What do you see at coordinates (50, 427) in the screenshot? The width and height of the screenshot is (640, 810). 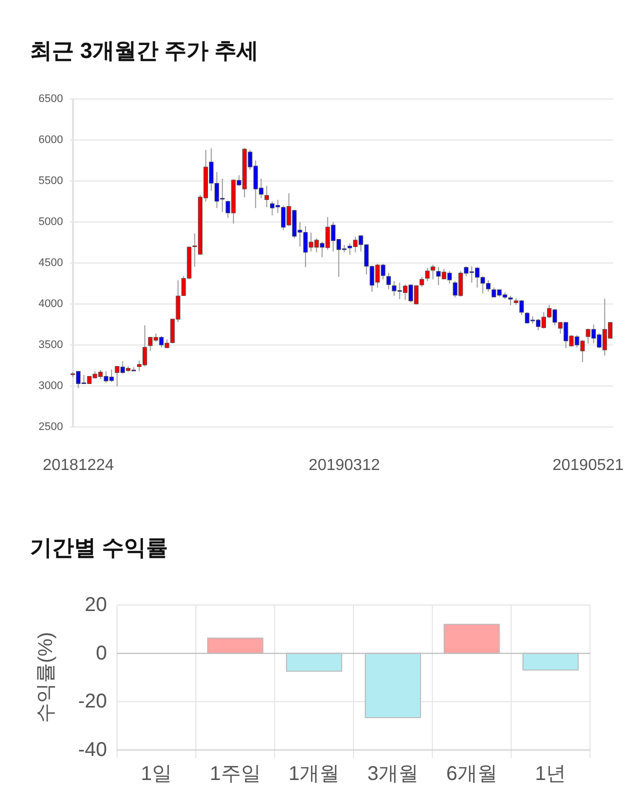 I see `y-tick-label: 2500` at bounding box center [50, 427].